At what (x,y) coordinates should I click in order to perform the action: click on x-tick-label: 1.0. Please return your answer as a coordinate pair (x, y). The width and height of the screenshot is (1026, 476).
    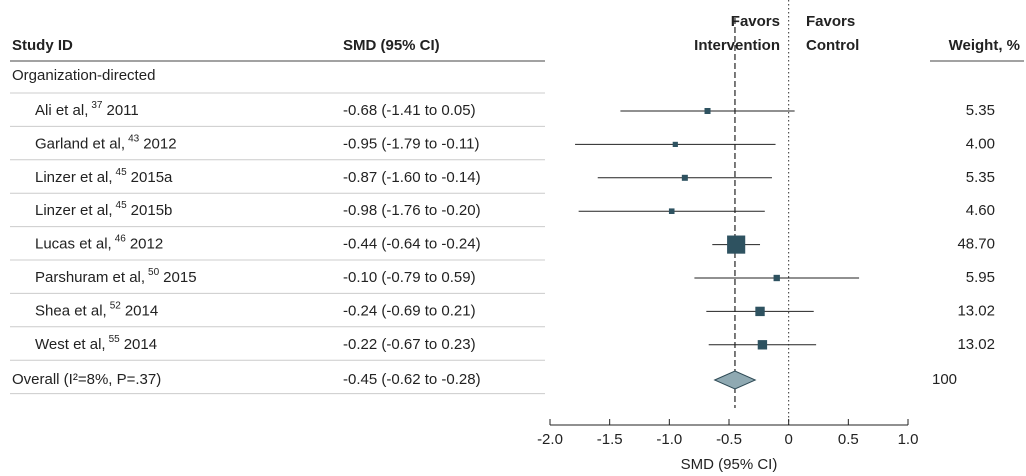
    Looking at the image, I should click on (908, 439).